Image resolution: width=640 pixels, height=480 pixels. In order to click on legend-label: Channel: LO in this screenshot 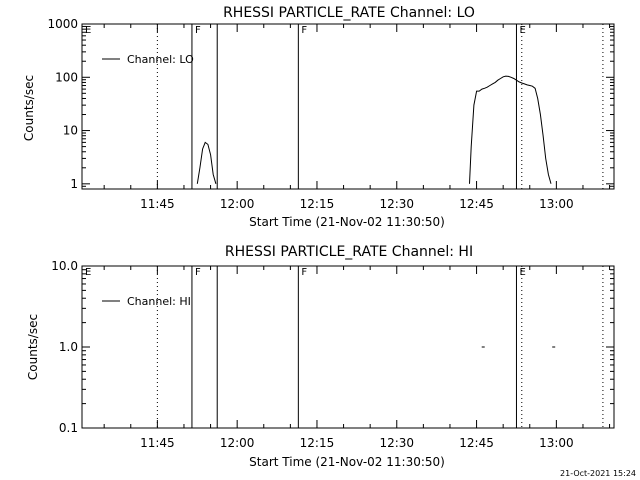, I will do `click(160, 59)`.